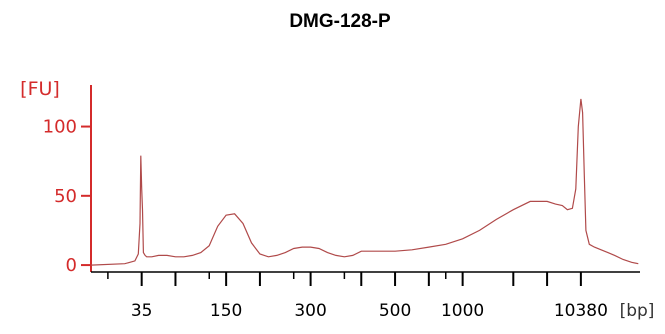 Image resolution: width=665 pixels, height=334 pixels. Describe the element at coordinates (226, 311) in the screenshot. I see `x-tick-label: 150` at that location.